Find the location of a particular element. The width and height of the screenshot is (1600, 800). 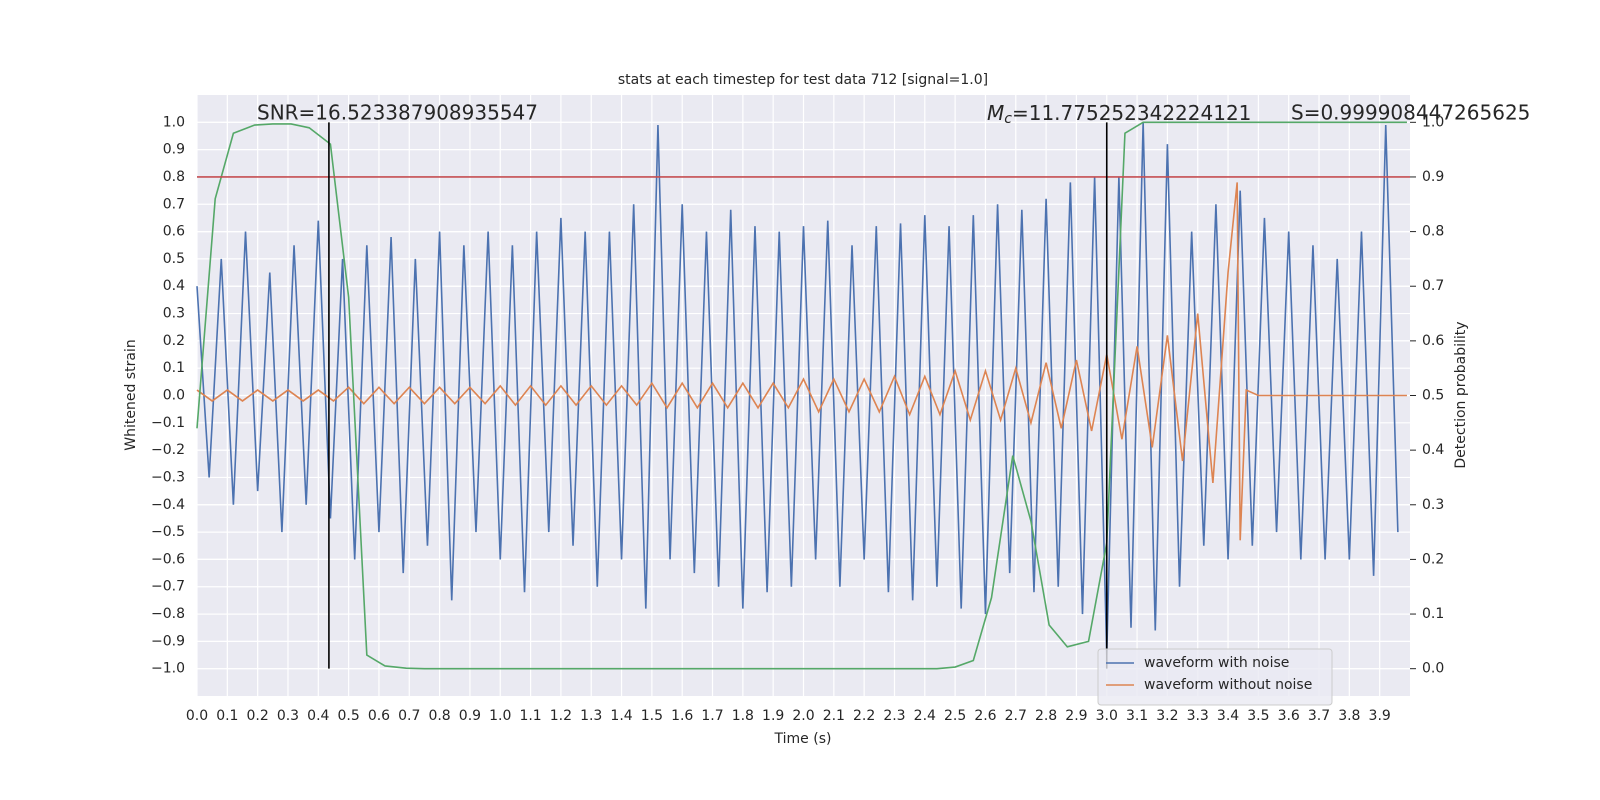

y-tick-label: 0.6 is located at coordinates (174, 232).